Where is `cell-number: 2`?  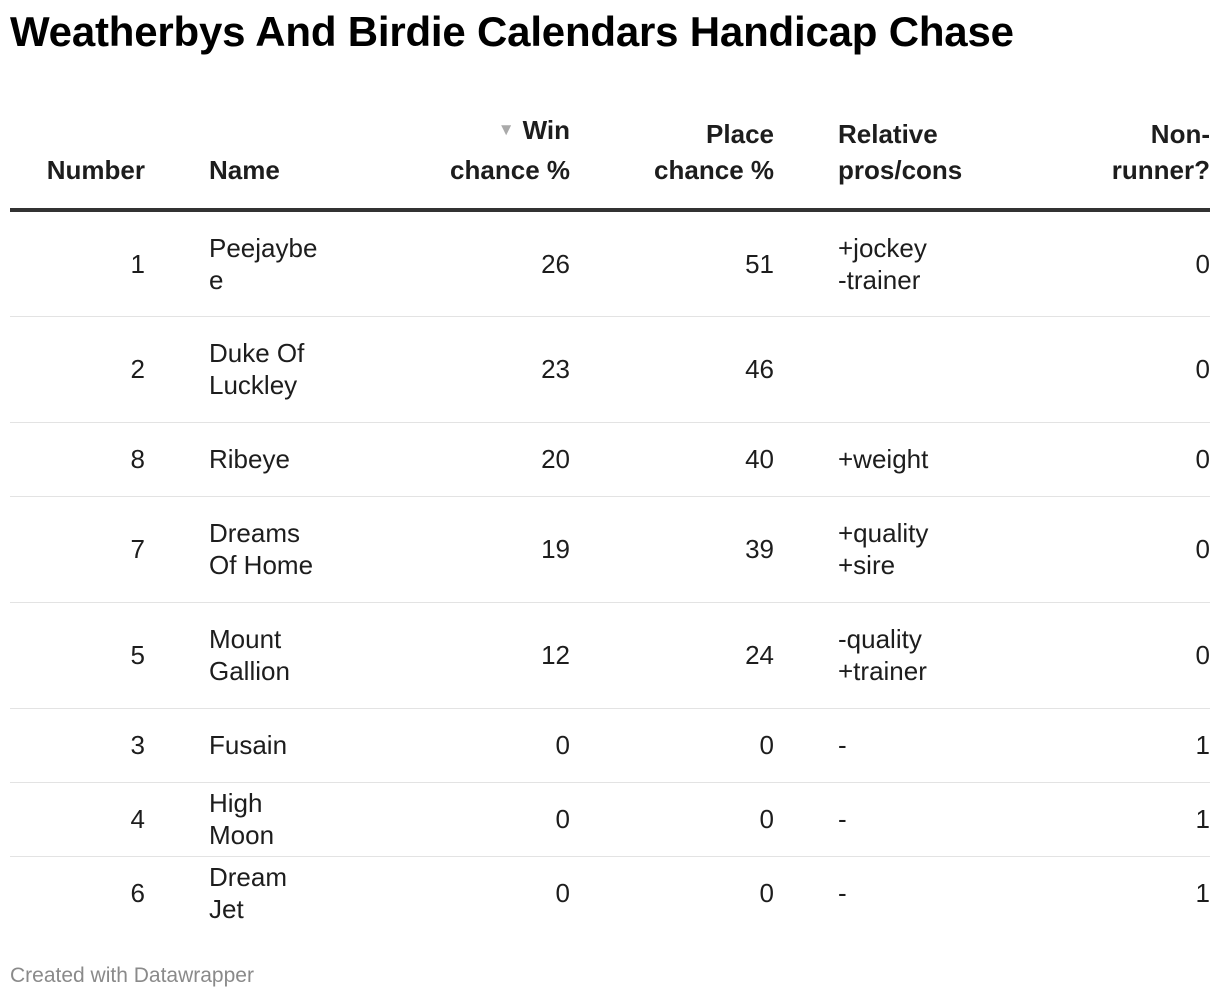
cell-number: 2 is located at coordinates (77, 369).